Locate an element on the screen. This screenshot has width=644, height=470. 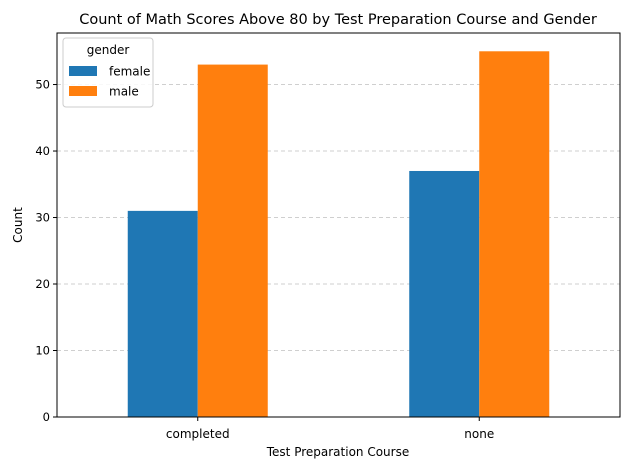
bar-male-completed is located at coordinates (232, 241).